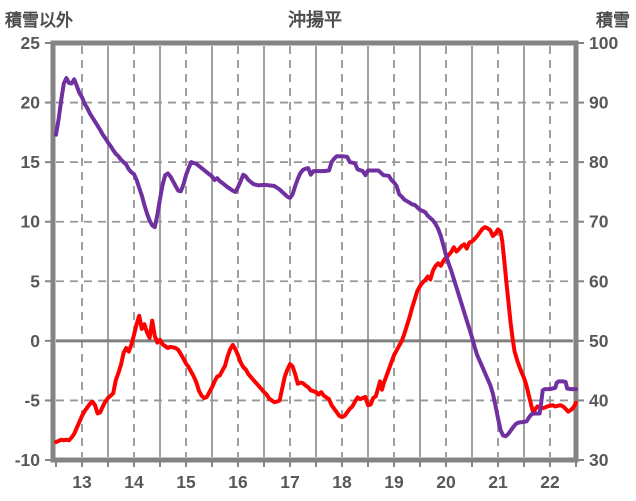 This screenshot has width=636, height=501. I want to click on x-tick-label: 14, so click(134, 482).